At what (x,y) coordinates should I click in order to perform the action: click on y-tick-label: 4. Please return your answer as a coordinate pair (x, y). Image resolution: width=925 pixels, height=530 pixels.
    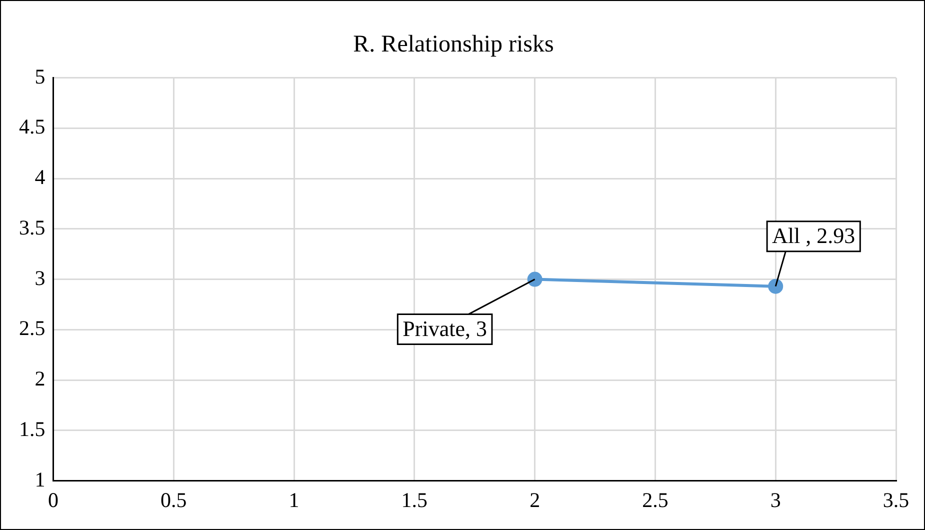
    Looking at the image, I should click on (40, 177).